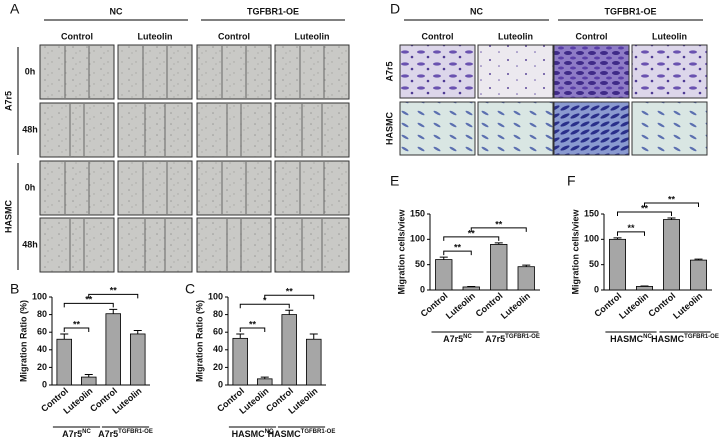  I want to click on group-label: A7r5TGFBR1-OE, so click(125, 434).